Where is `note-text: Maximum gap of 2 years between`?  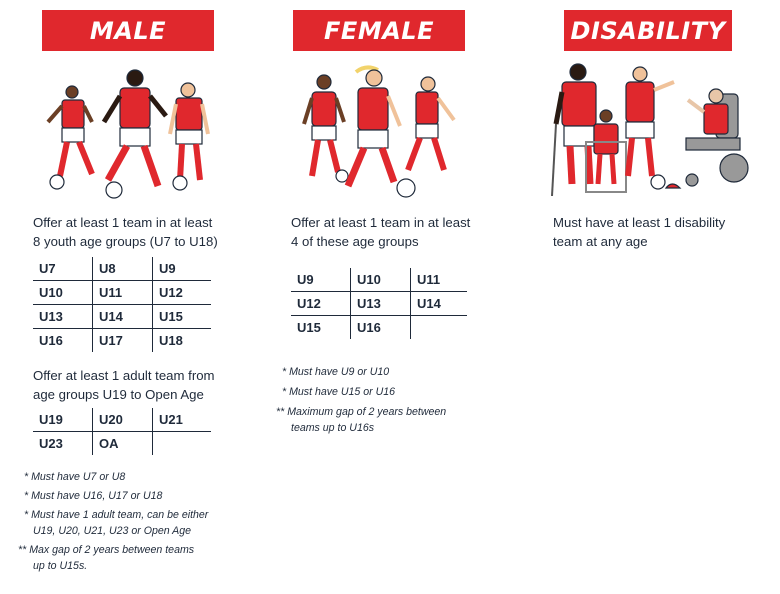 note-text: Maximum gap of 2 years between is located at coordinates (367, 412).